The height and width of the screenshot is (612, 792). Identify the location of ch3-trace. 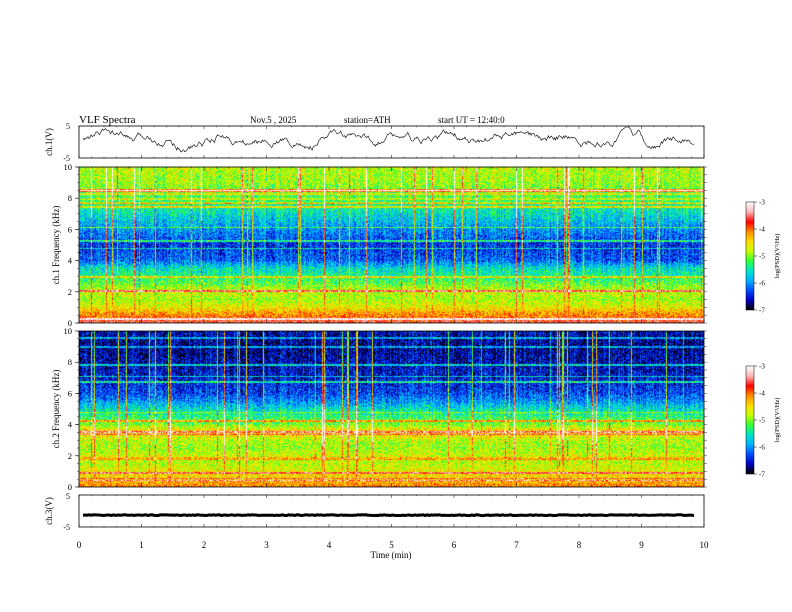
(388, 515).